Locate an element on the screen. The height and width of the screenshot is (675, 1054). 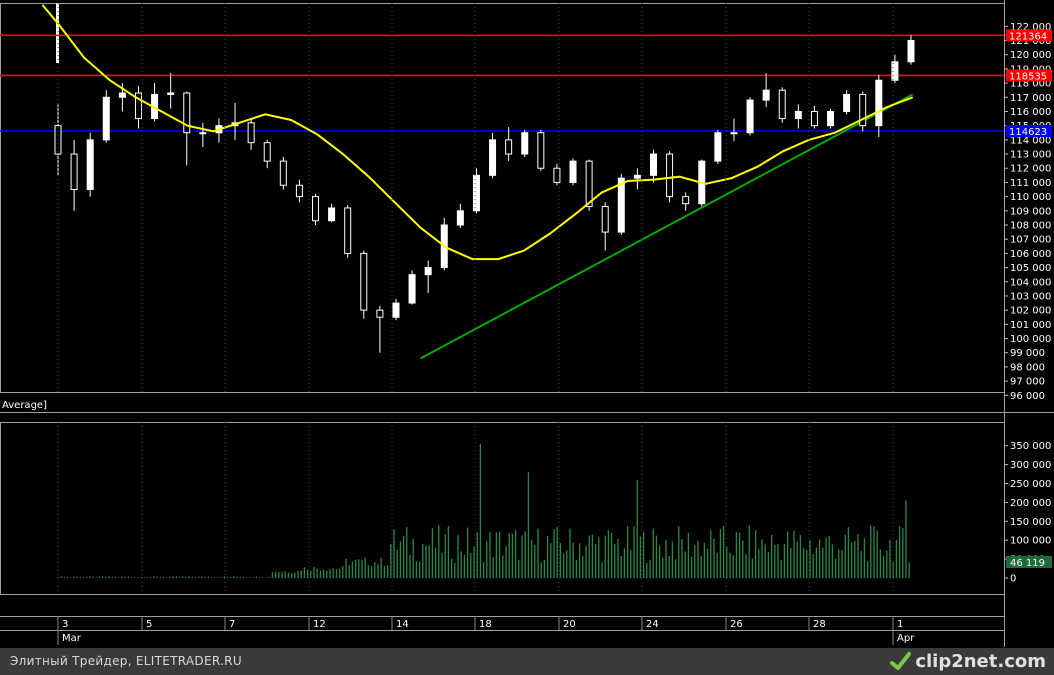
clip2net-brand-text: clip2net.com is located at coordinates (980, 661).